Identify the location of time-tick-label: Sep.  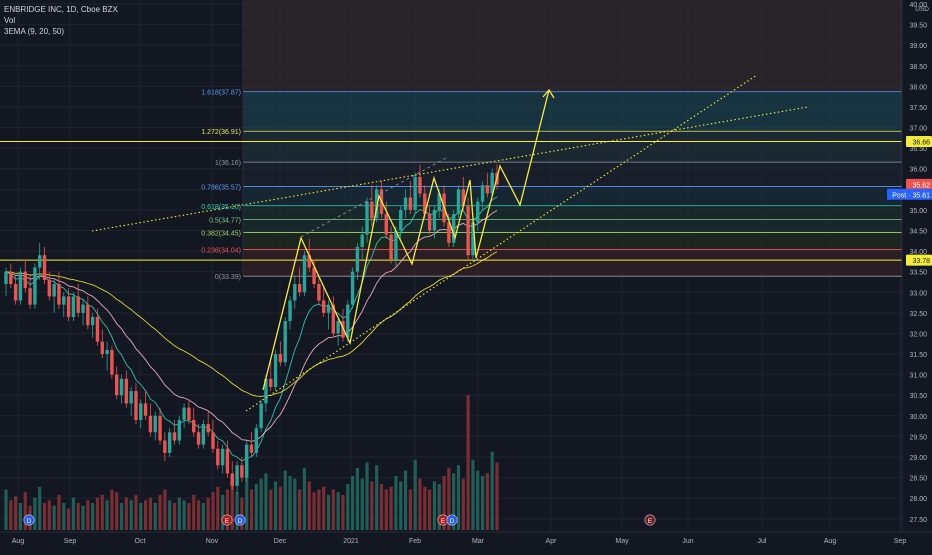
(70, 541).